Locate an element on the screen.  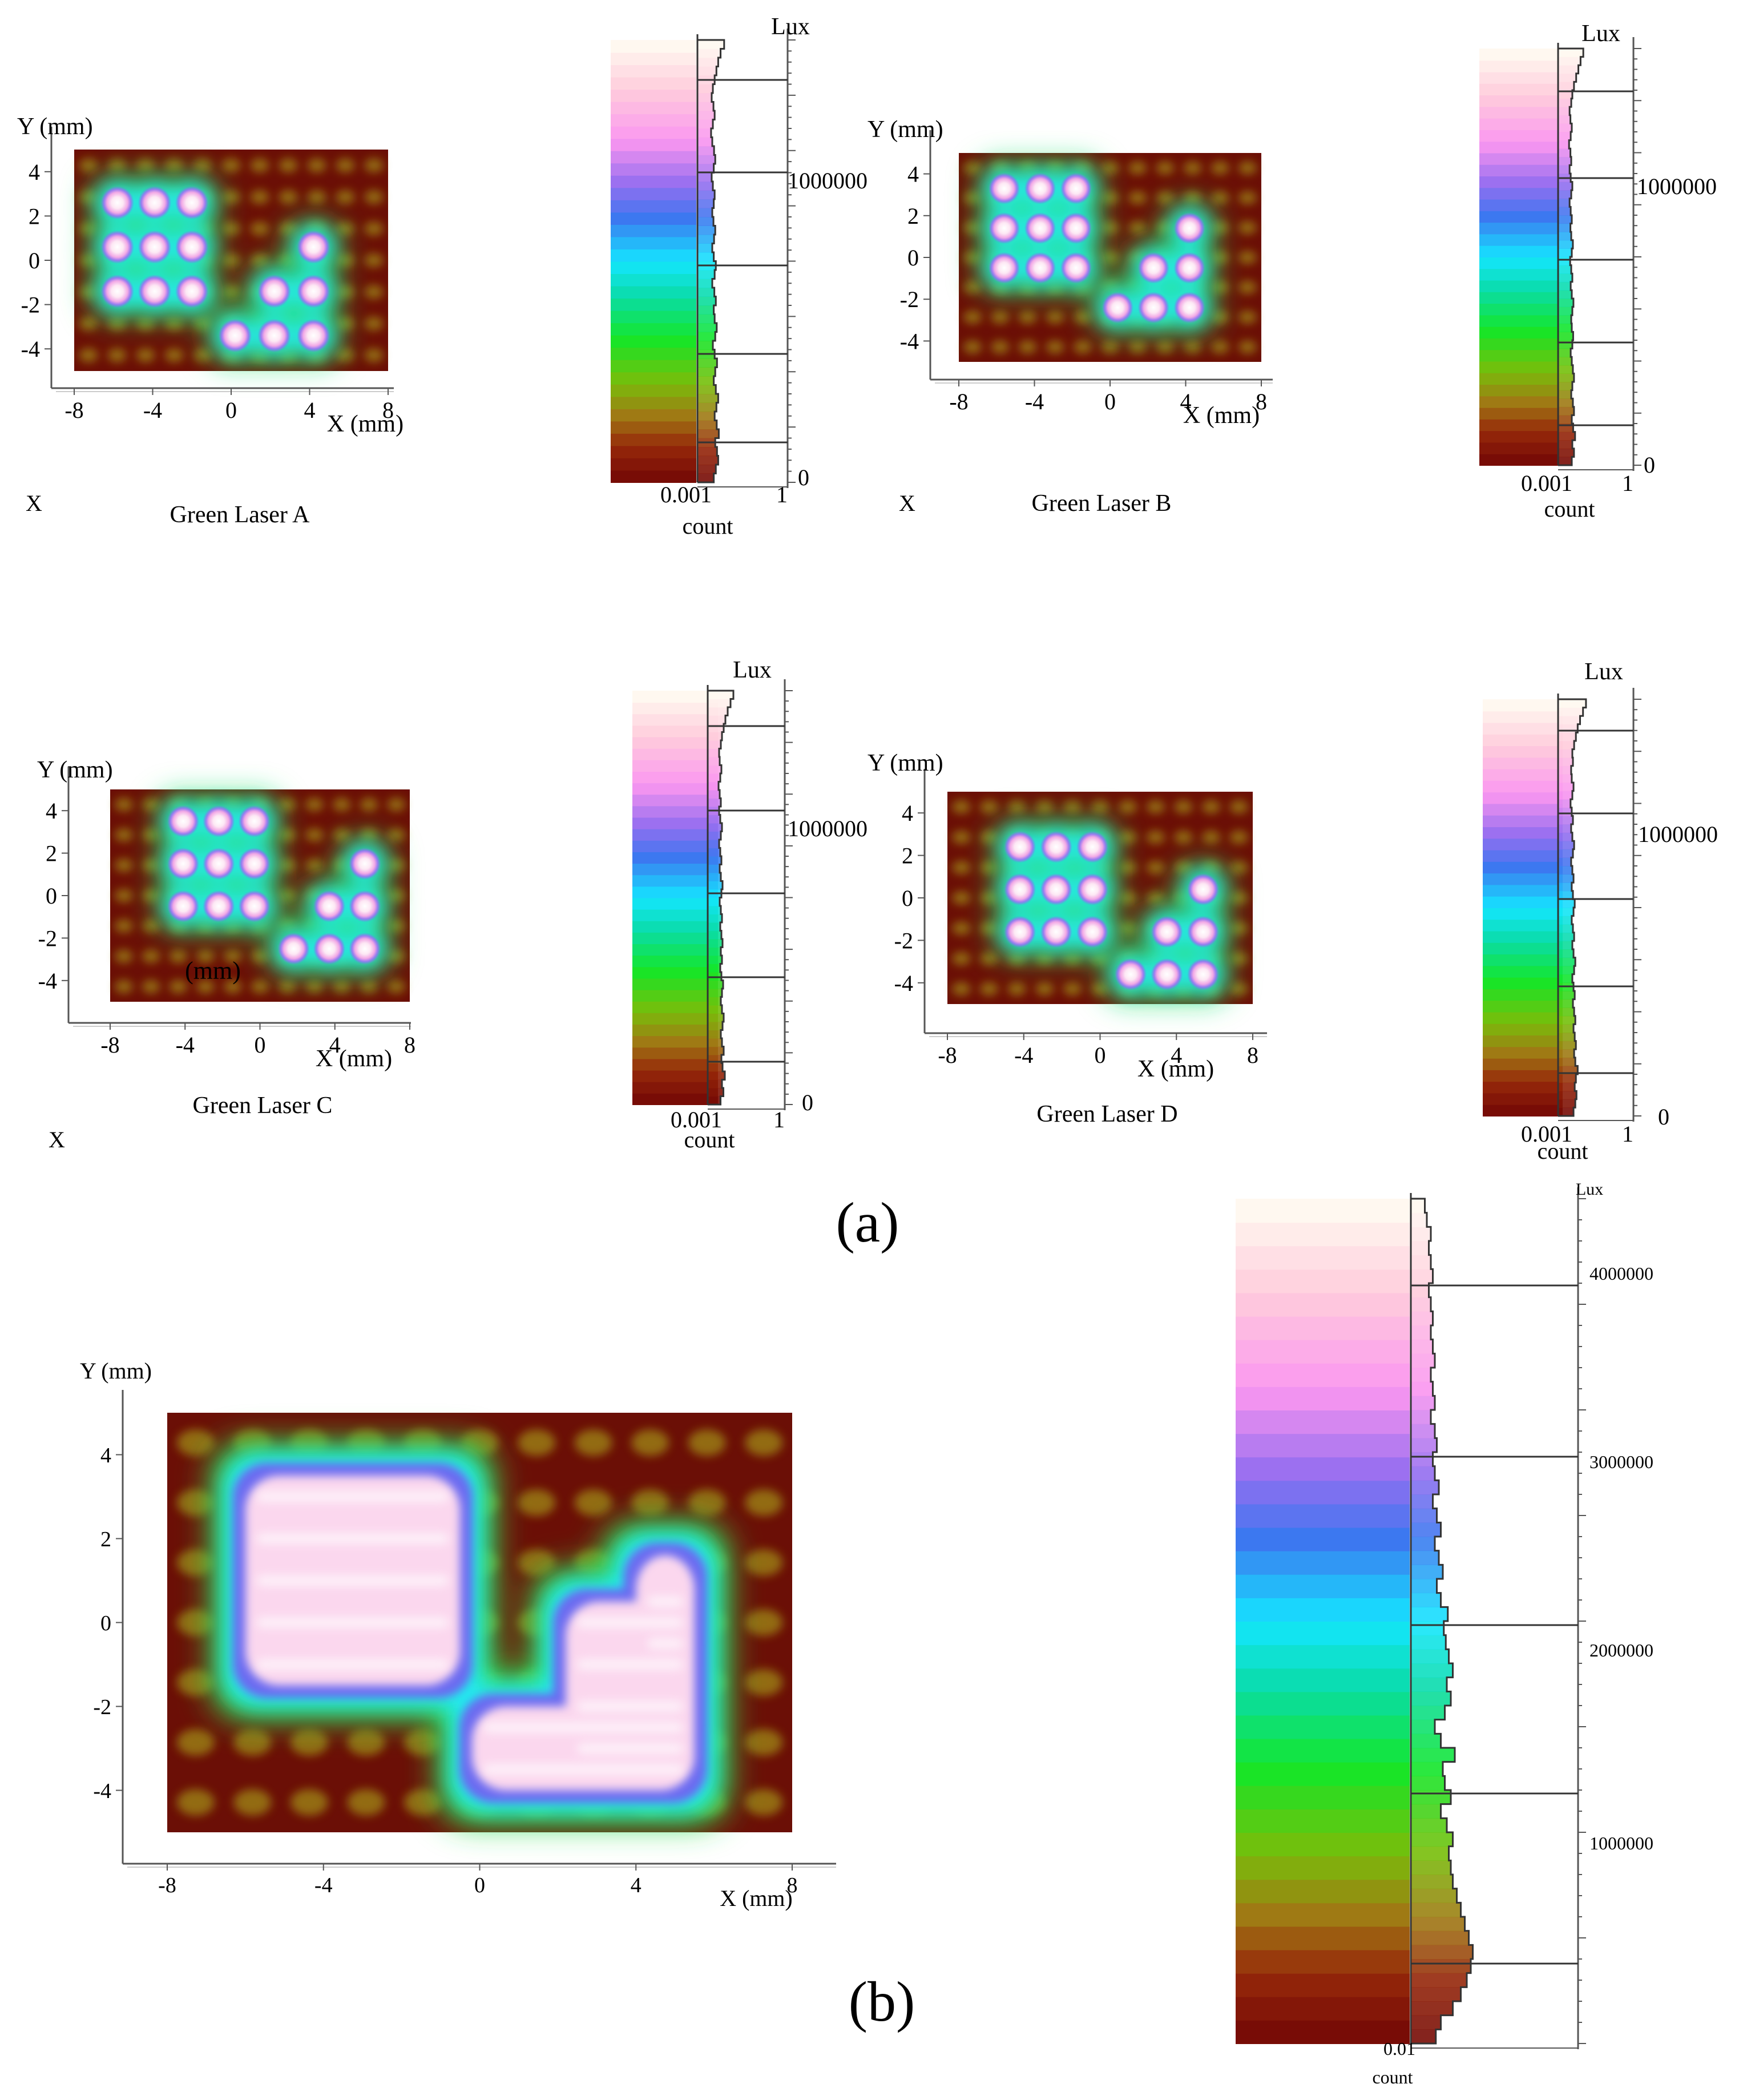
combined-highlight-layer is located at coordinates (469, 1633).